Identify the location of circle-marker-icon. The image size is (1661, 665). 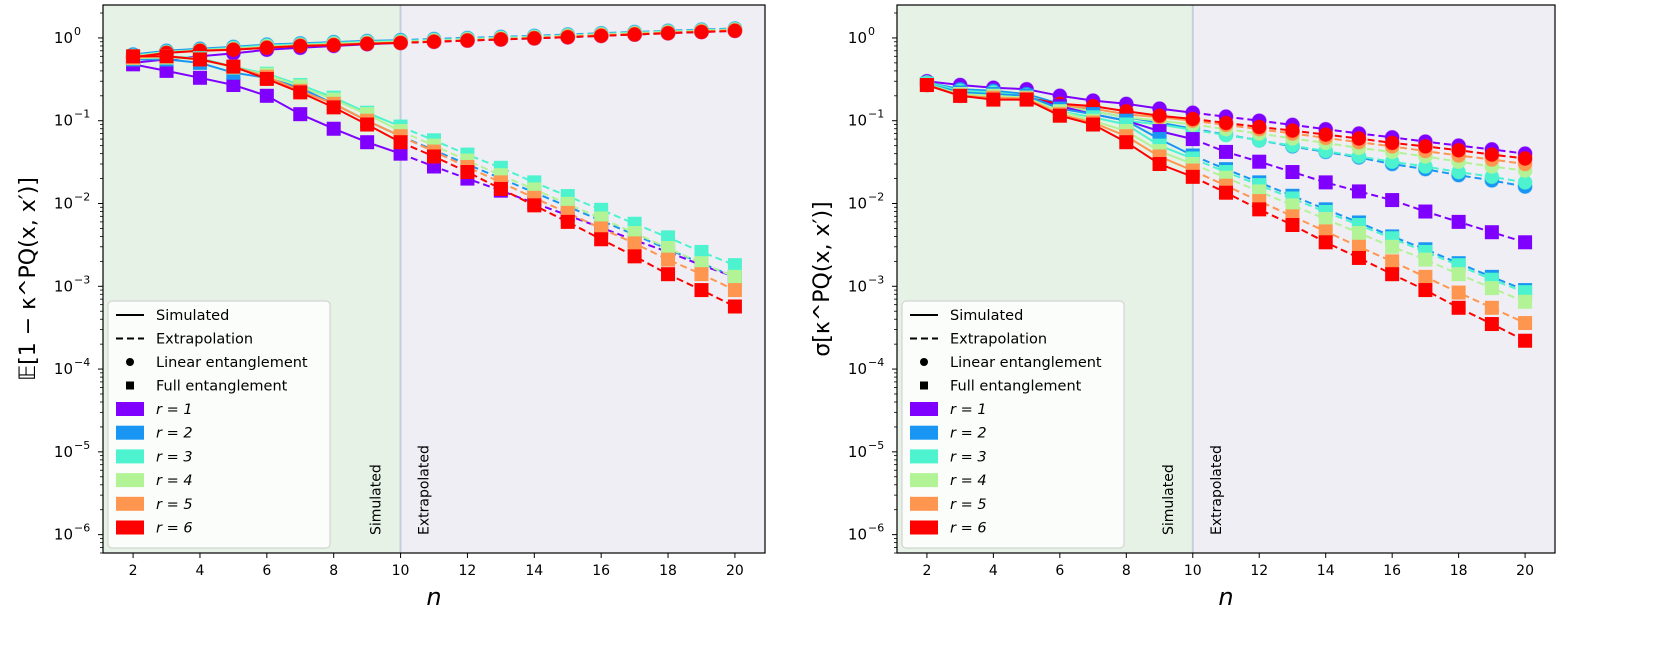
(130, 362).